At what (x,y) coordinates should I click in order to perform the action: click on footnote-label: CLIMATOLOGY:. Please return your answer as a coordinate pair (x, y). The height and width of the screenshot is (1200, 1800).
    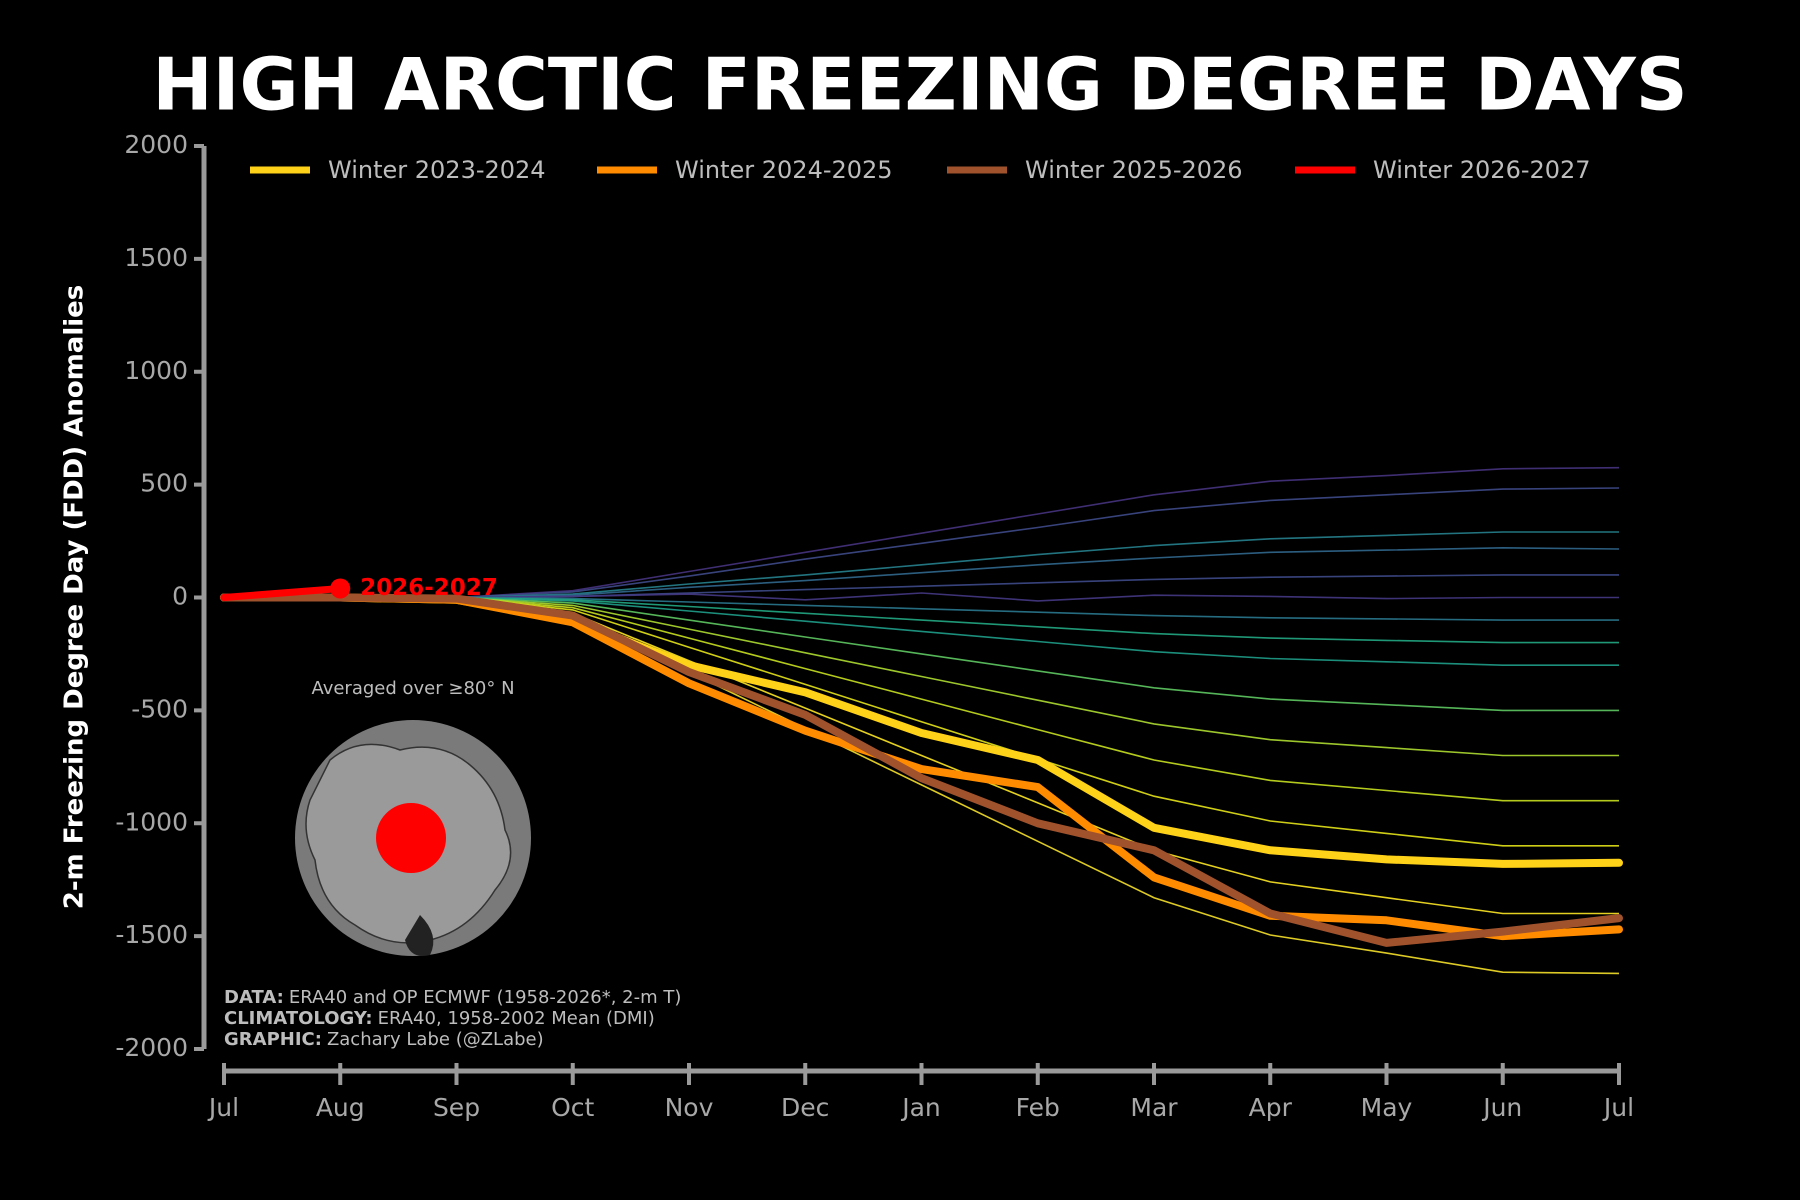
    Looking at the image, I should click on (298, 1018).